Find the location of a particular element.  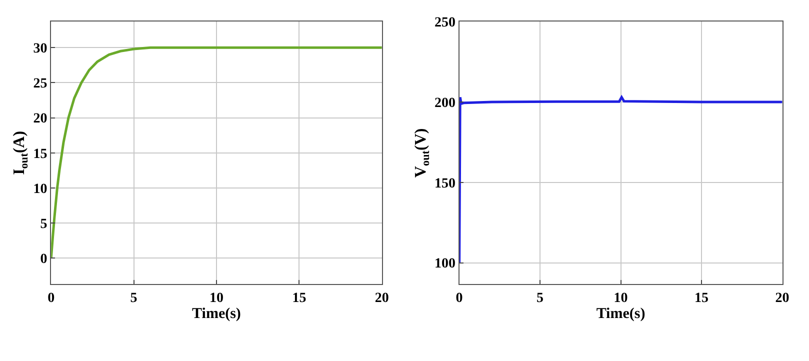

y-tick-label: 200 is located at coordinates (445, 103).